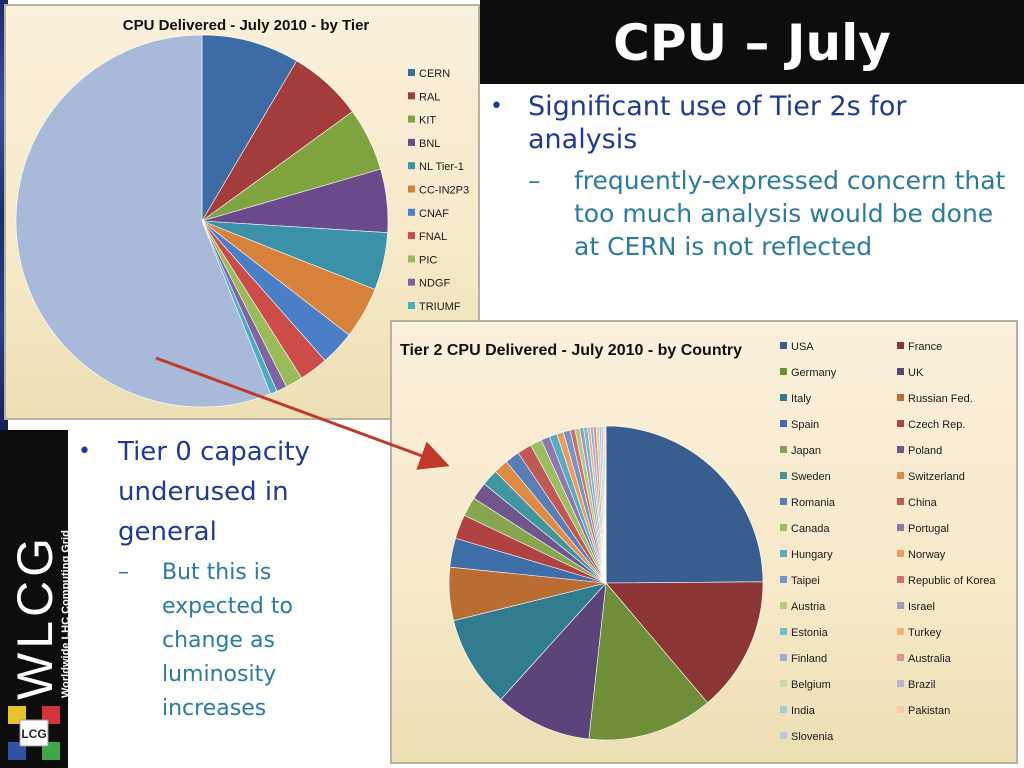 The width and height of the screenshot is (1024, 768). What do you see at coordinates (429, 144) in the screenshot?
I see `tier-legend-label-bnl: BNL` at bounding box center [429, 144].